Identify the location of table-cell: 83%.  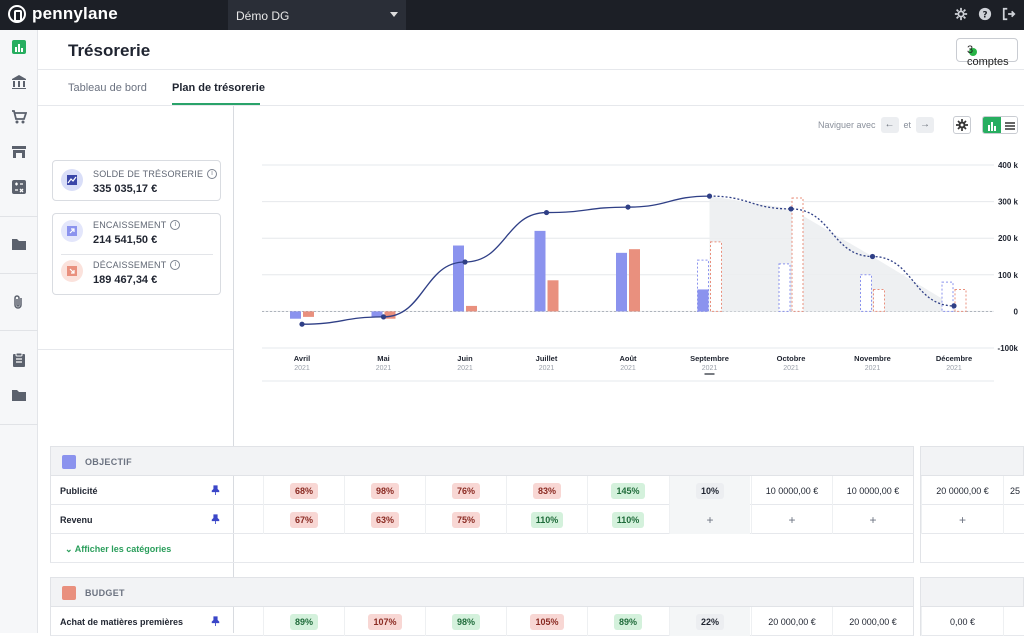
(546, 490).